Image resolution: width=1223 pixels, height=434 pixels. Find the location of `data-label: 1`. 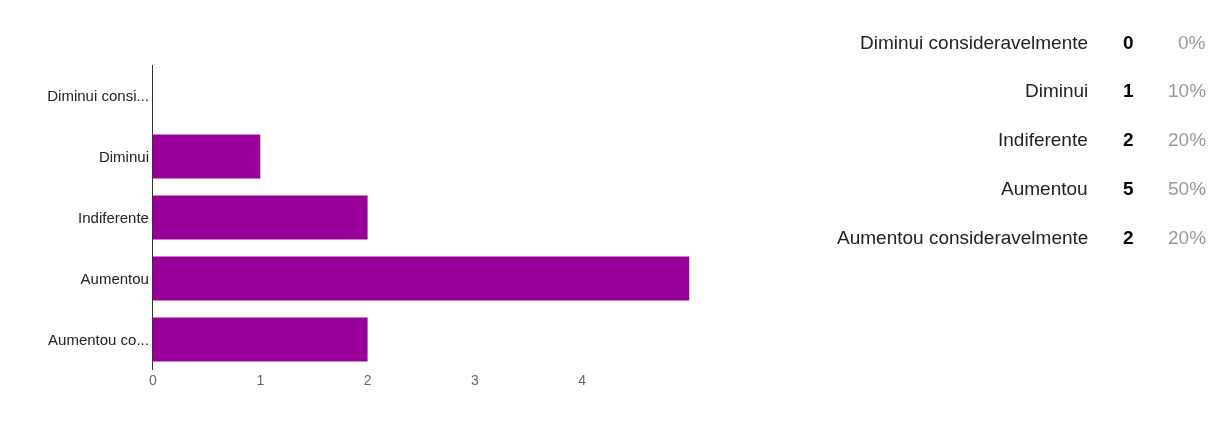

data-label: 1 is located at coordinates (1128, 90).